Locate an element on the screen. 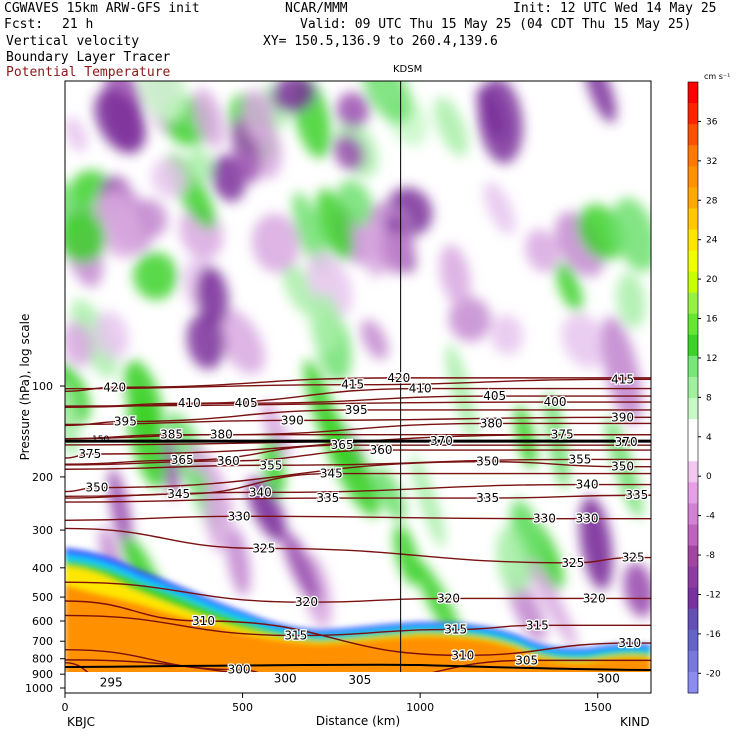 This screenshot has height=740, width=740. isentrope-label: 360 is located at coordinates (228, 461).